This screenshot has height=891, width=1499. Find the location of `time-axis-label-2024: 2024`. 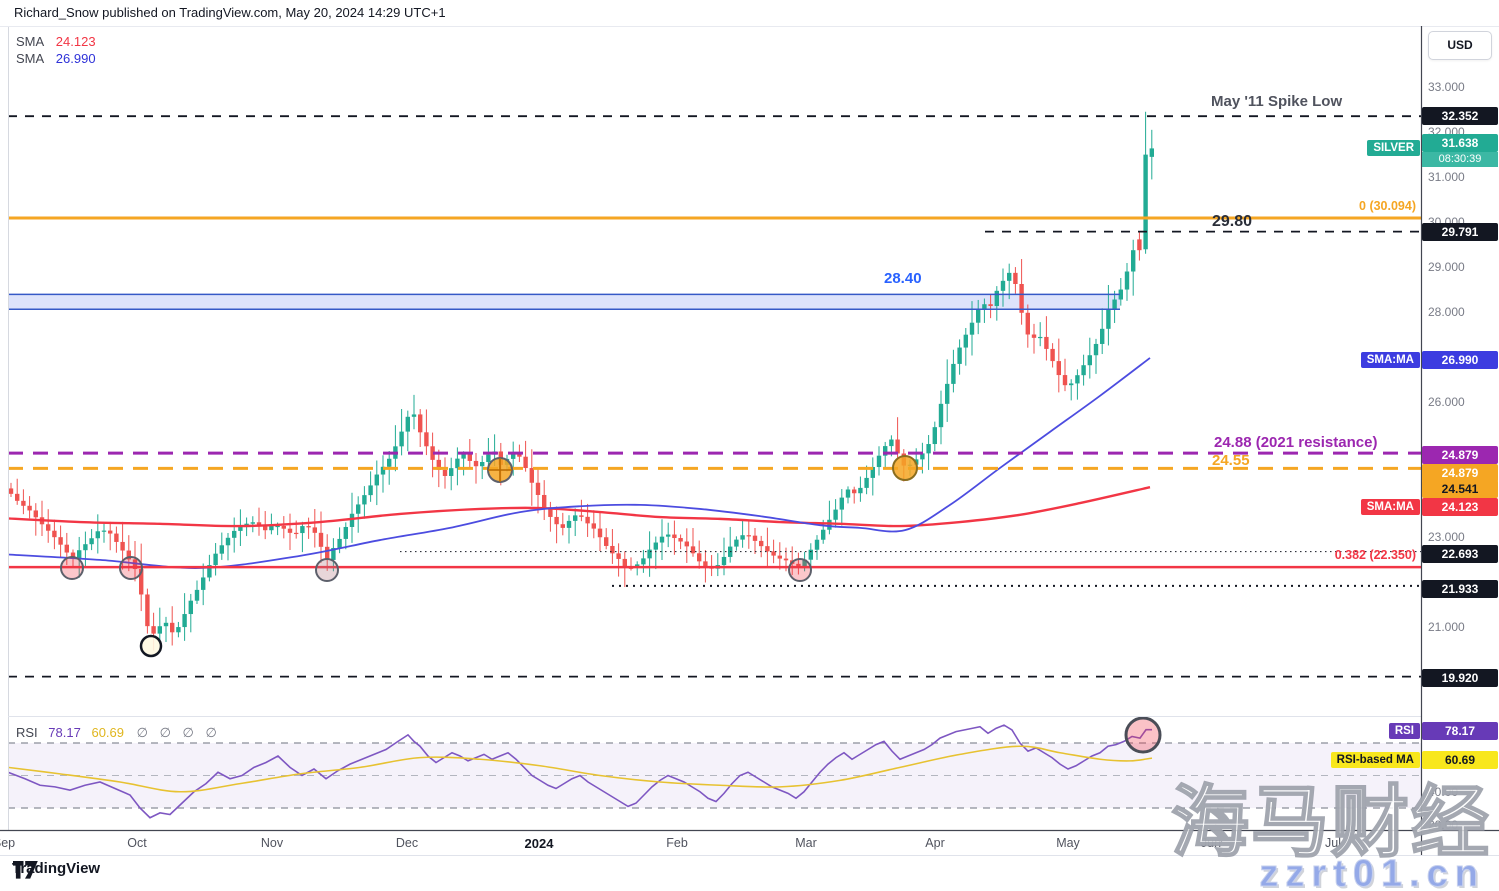

time-axis-label-2024: 2024 is located at coordinates (539, 843).